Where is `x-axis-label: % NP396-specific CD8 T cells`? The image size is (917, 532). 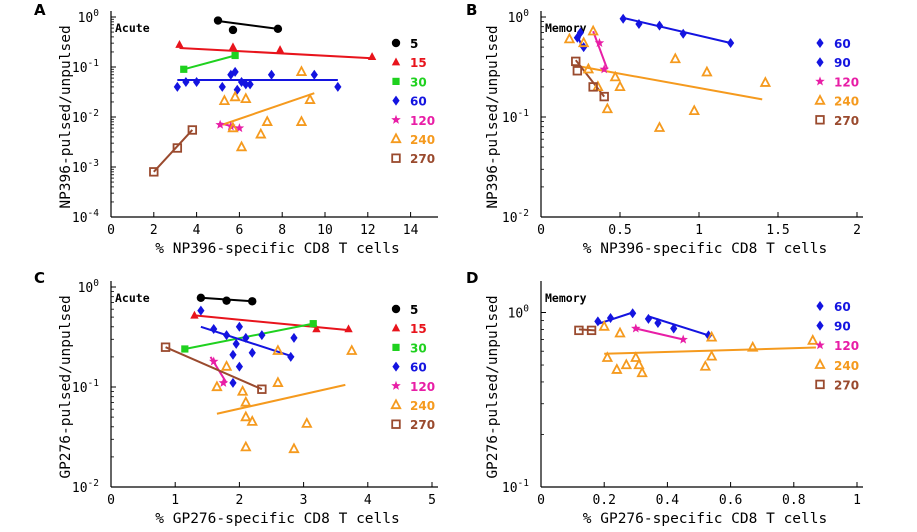 x-axis-label: % NP396-specific CD8 T cells is located at coordinates (277, 249).